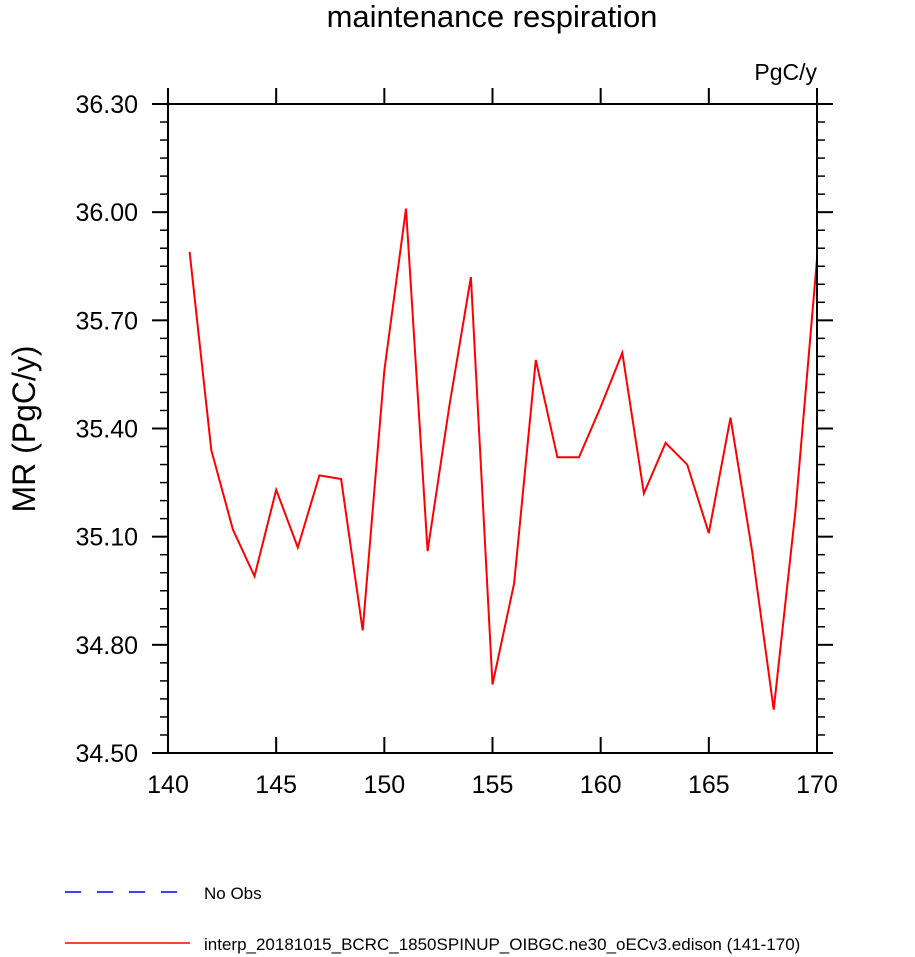  What do you see at coordinates (106, 105) in the screenshot?
I see `y-tick-label: 36.30` at bounding box center [106, 105].